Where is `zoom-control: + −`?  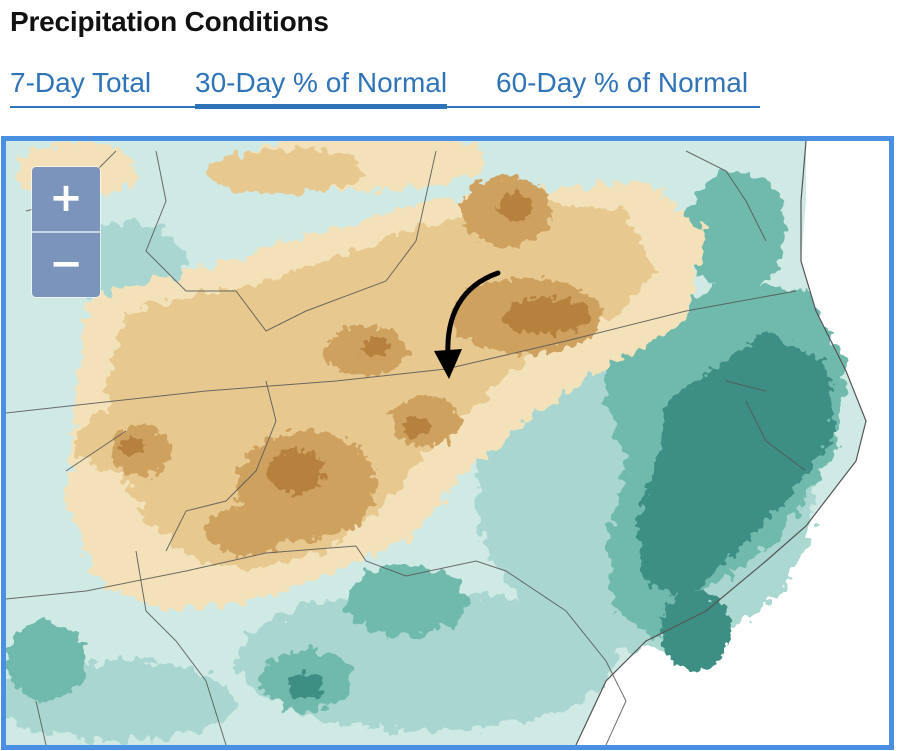
zoom-control: + − is located at coordinates (66, 232).